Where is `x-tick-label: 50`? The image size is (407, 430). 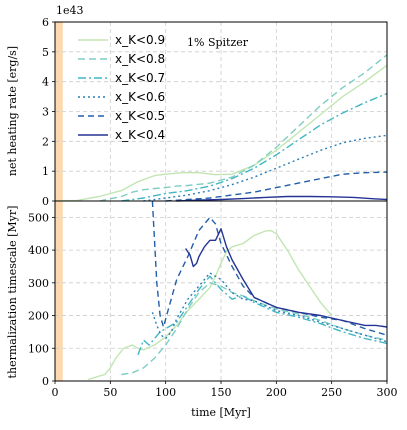 x-tick-label: 50 is located at coordinates (110, 392).